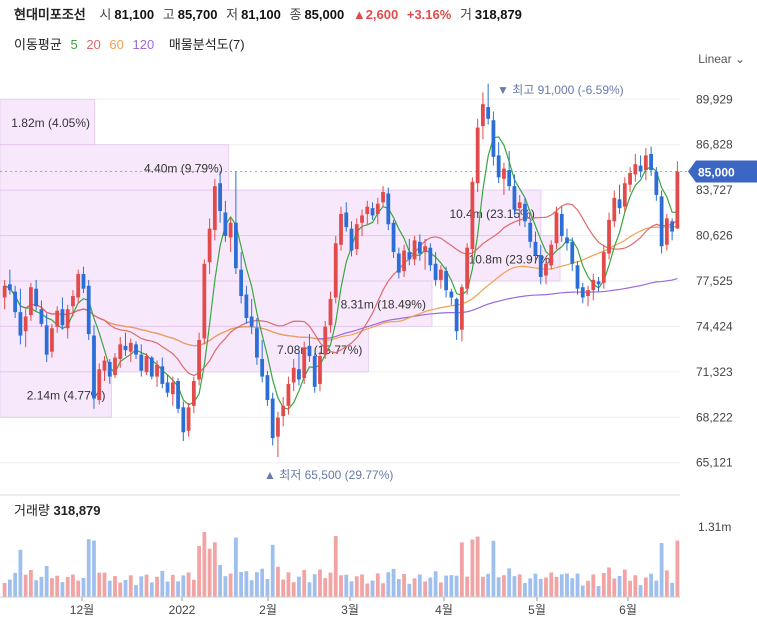 The width and height of the screenshot is (757, 630). I want to click on ma120-legend: 120, so click(143, 44).